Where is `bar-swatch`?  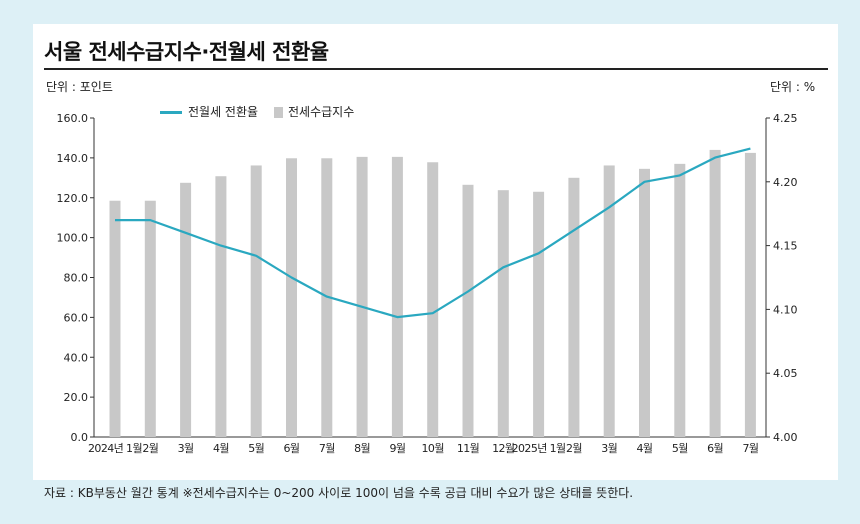 bar-swatch is located at coordinates (278, 112).